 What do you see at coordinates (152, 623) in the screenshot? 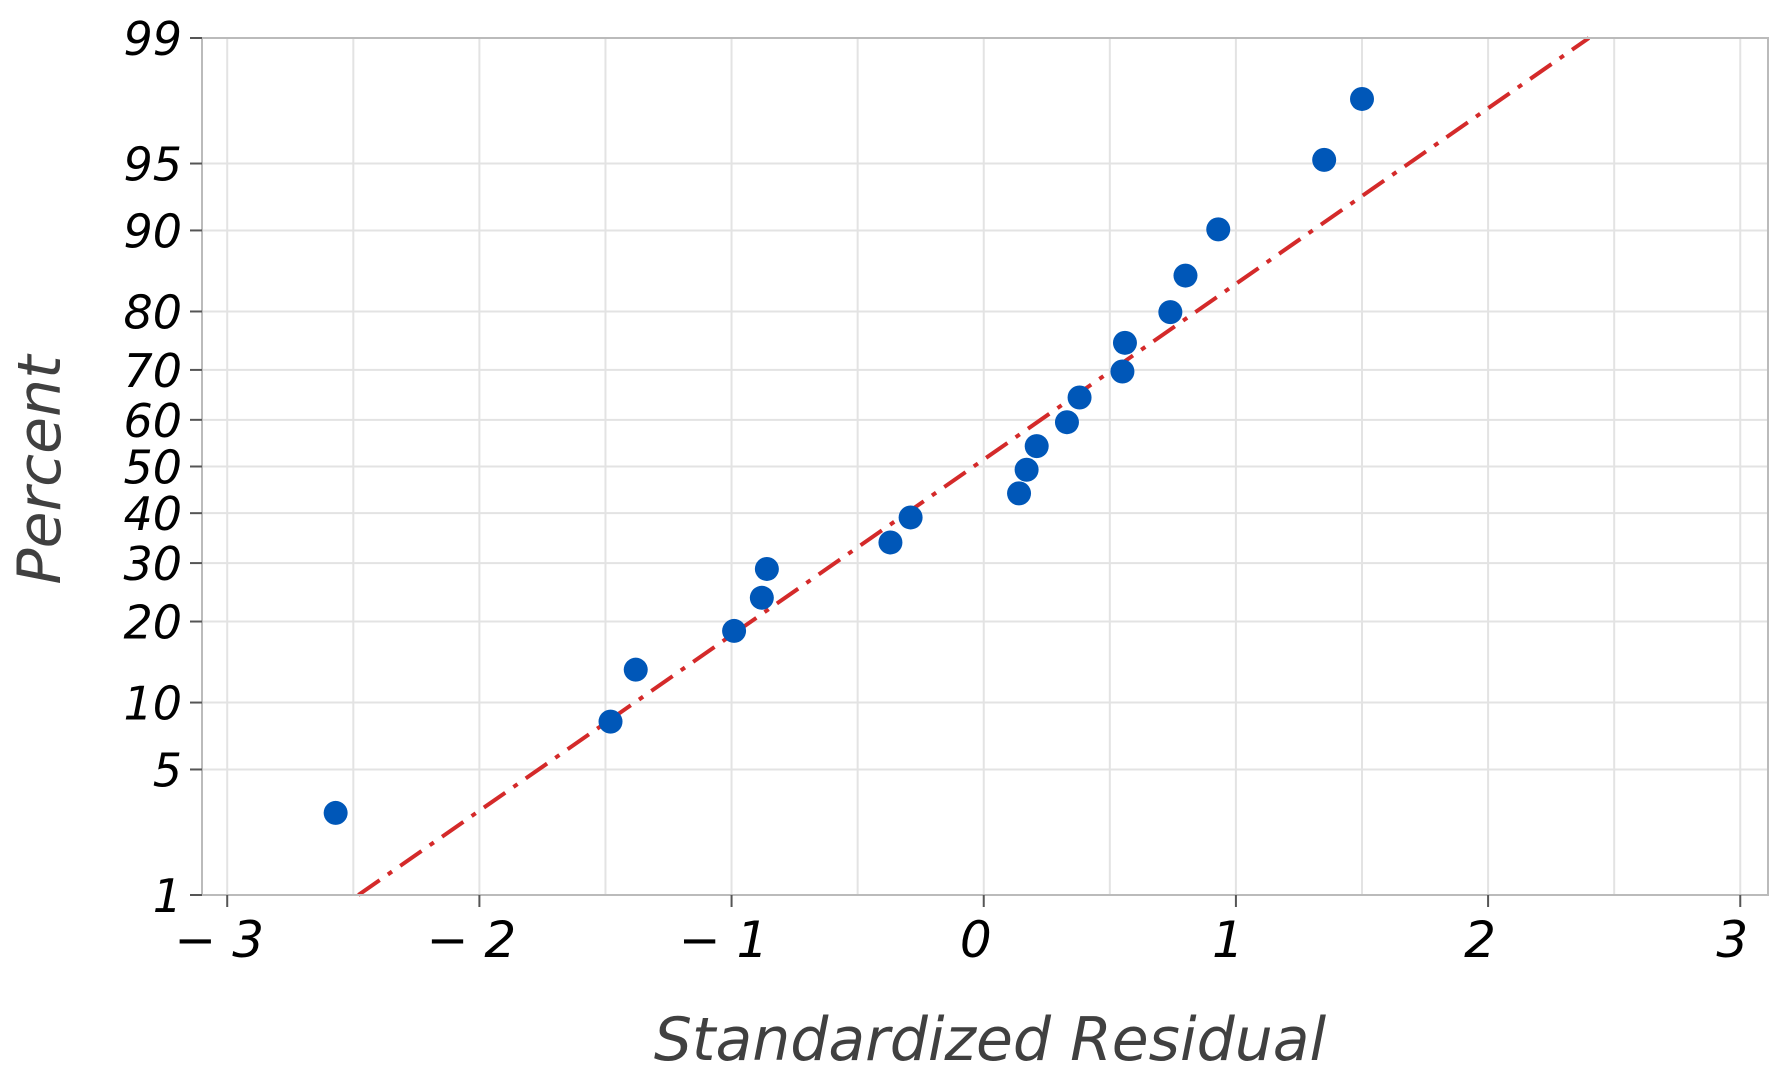
I see `y-tick-label: 20` at bounding box center [152, 623].